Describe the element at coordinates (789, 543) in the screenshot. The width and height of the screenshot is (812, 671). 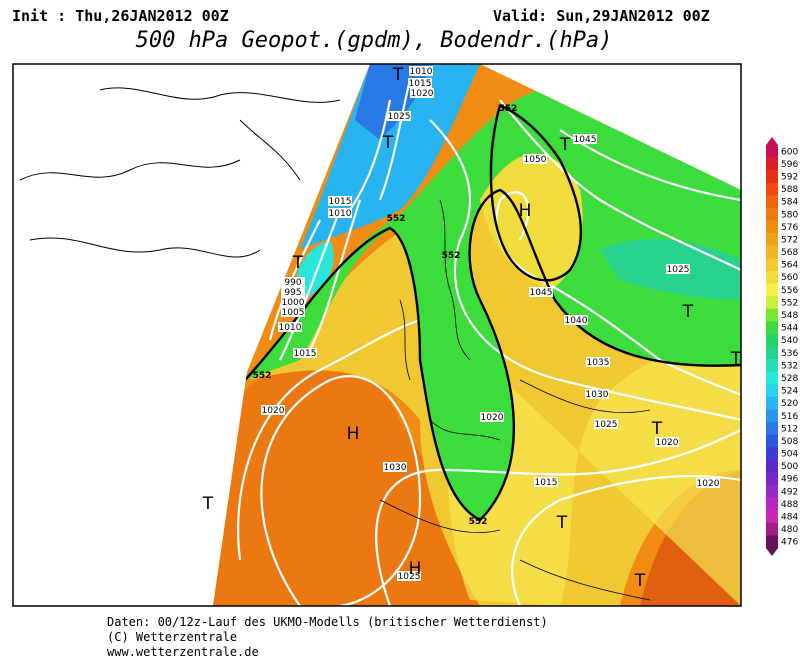
I see `scale-label: 476` at that location.